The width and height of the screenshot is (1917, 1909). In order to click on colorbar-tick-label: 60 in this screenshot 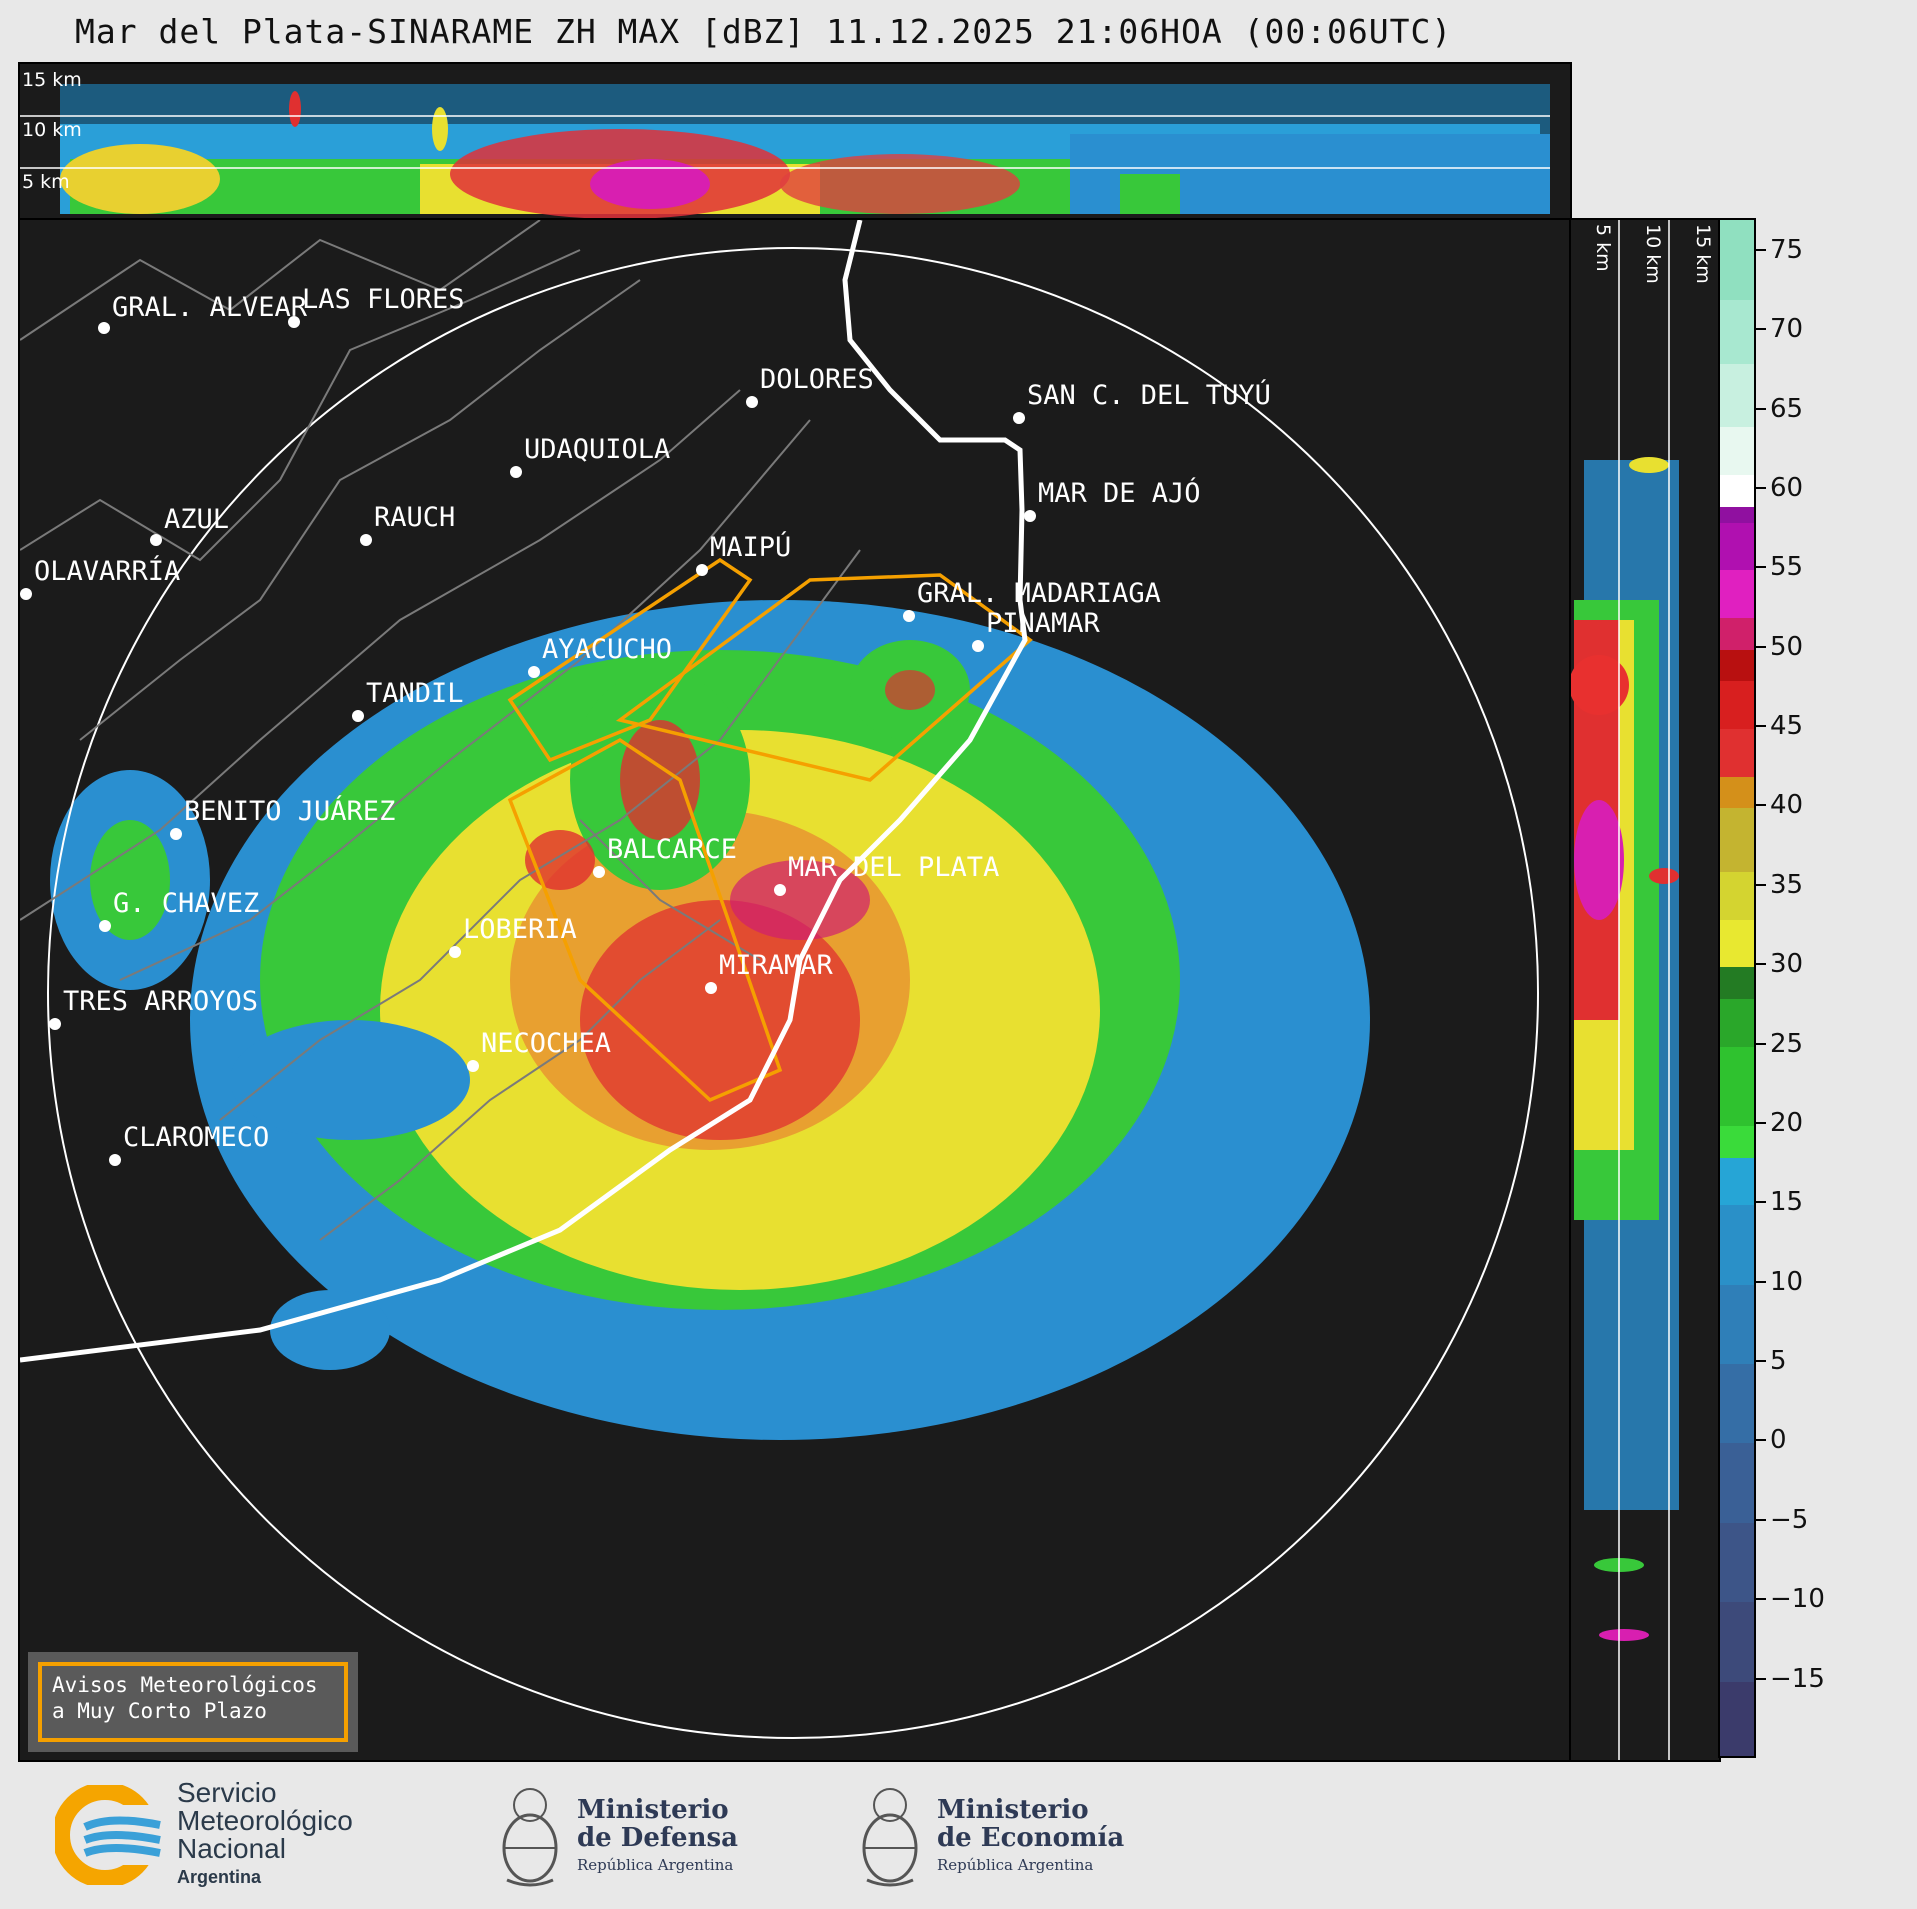, I will do `click(1787, 487)`.